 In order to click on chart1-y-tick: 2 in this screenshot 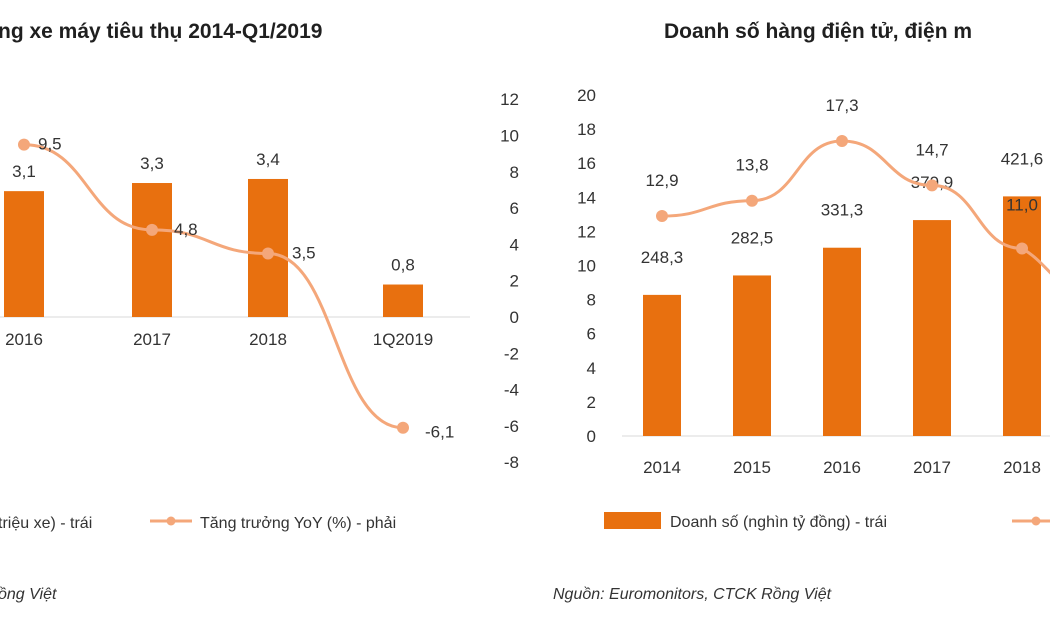, I will do `click(514, 281)`.